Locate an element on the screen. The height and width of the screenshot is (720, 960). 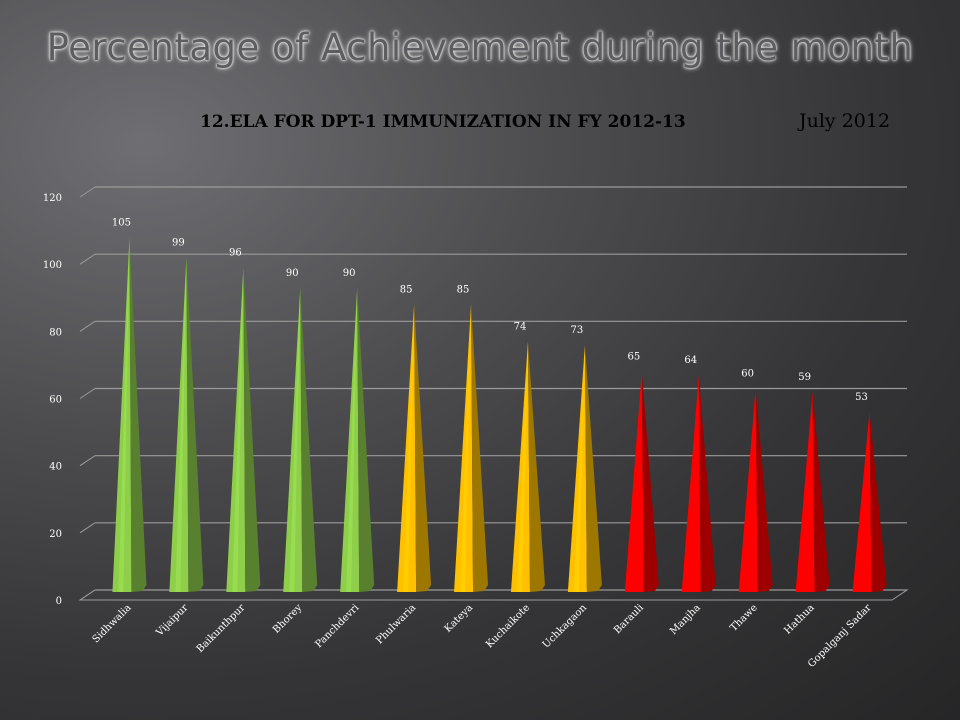
data-label: 64 is located at coordinates (690, 360).